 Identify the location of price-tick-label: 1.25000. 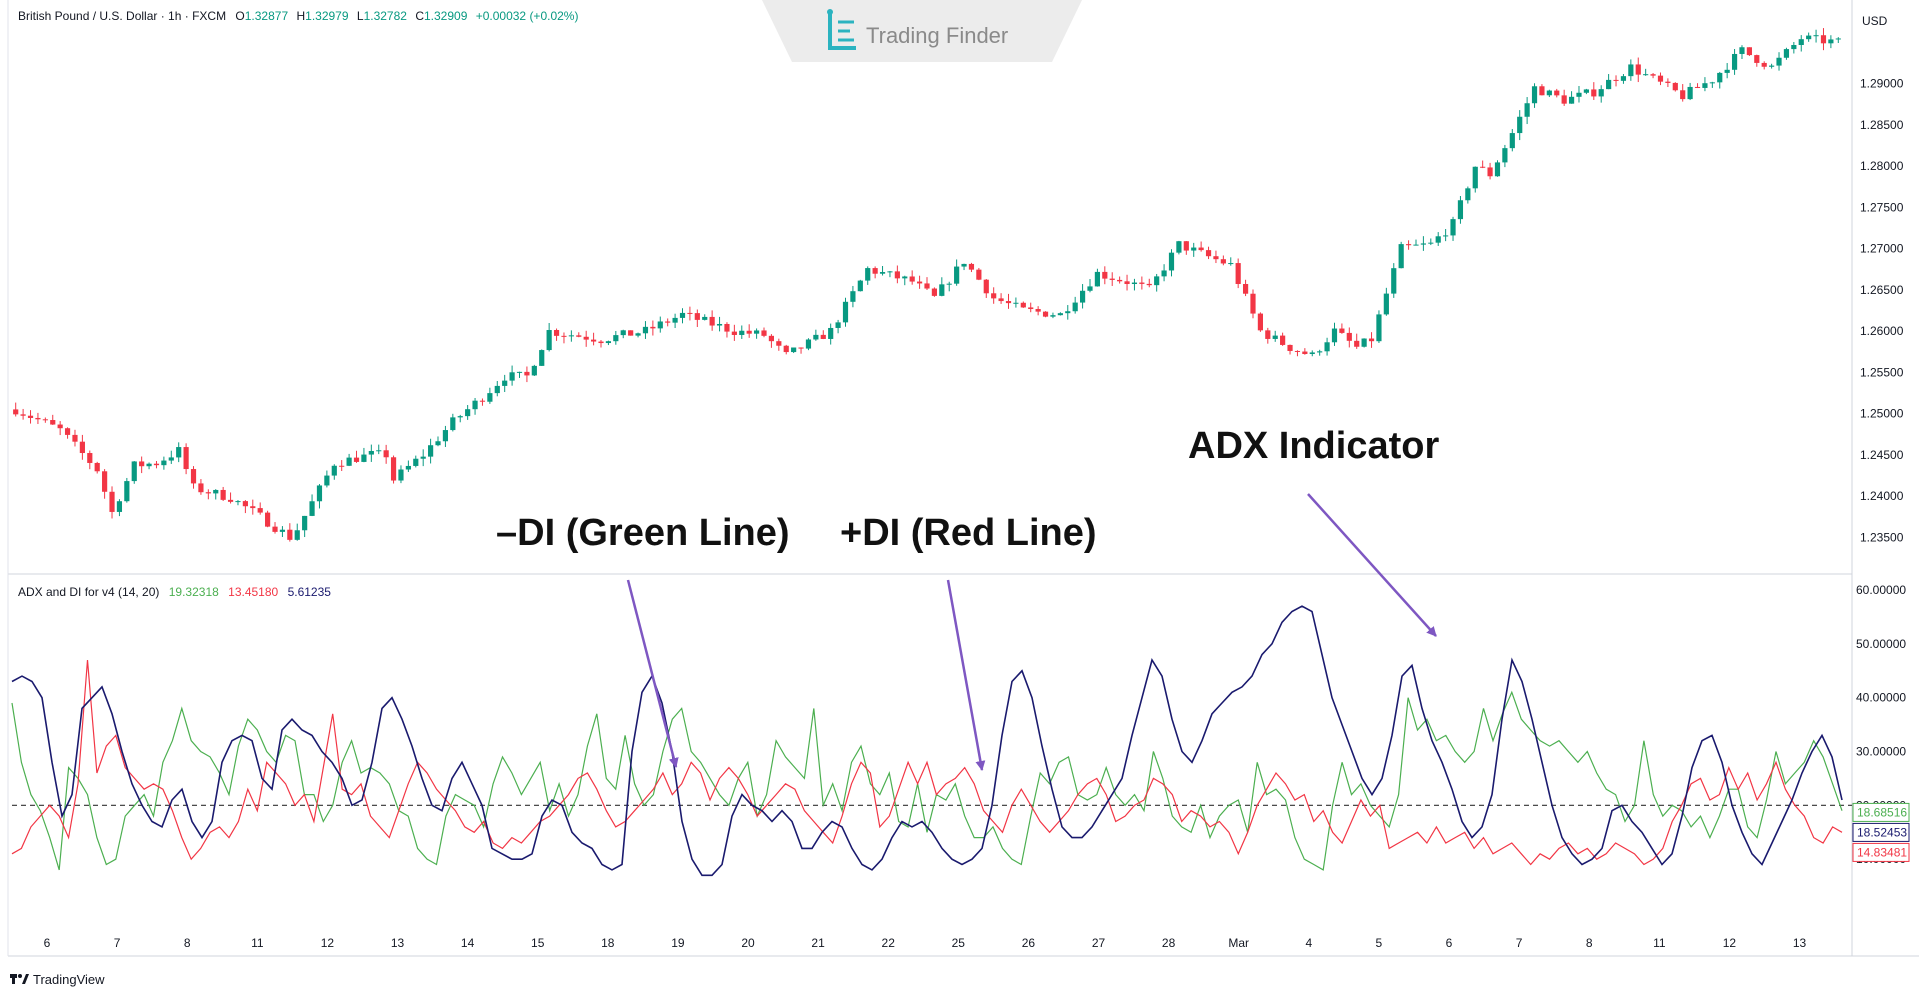
(1882, 414).